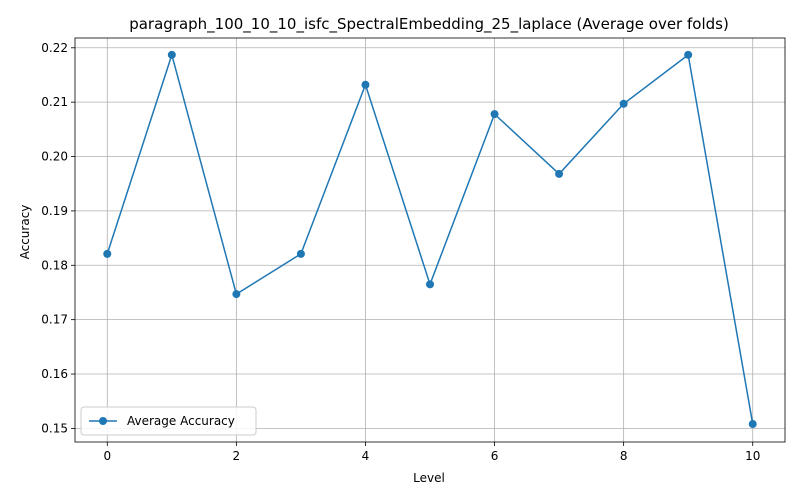 The width and height of the screenshot is (800, 500). Describe the element at coordinates (54, 374) in the screenshot. I see `y-tick-label: 0.16` at that location.